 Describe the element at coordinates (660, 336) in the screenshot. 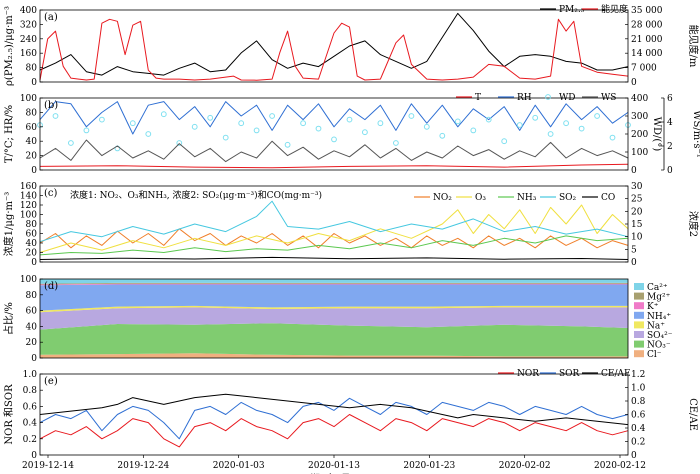

I see `legend-label-d-5: SO₄²⁻` at that location.